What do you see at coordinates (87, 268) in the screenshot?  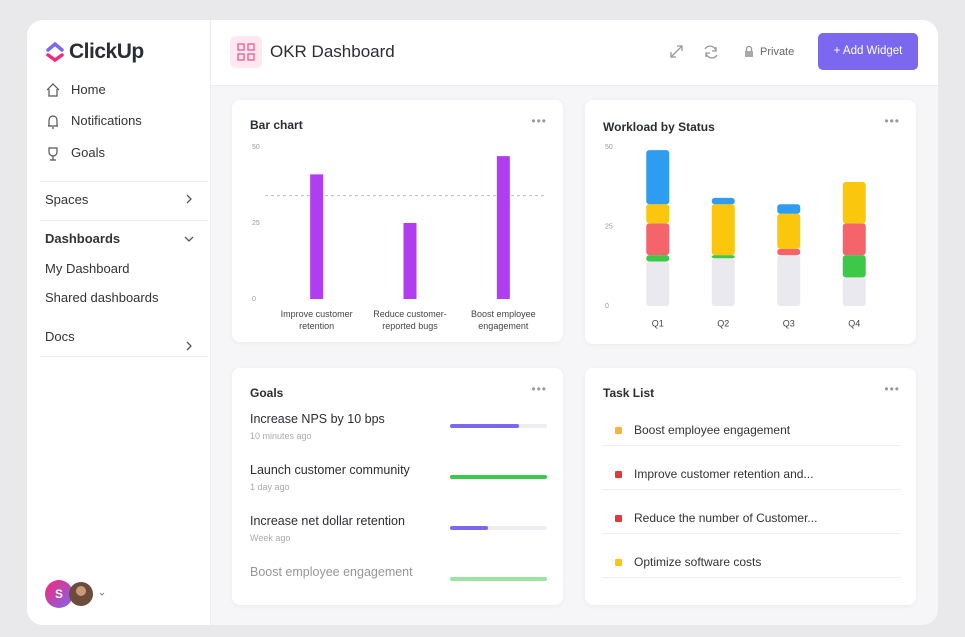 I see `nav-item: My Dashboard` at bounding box center [87, 268].